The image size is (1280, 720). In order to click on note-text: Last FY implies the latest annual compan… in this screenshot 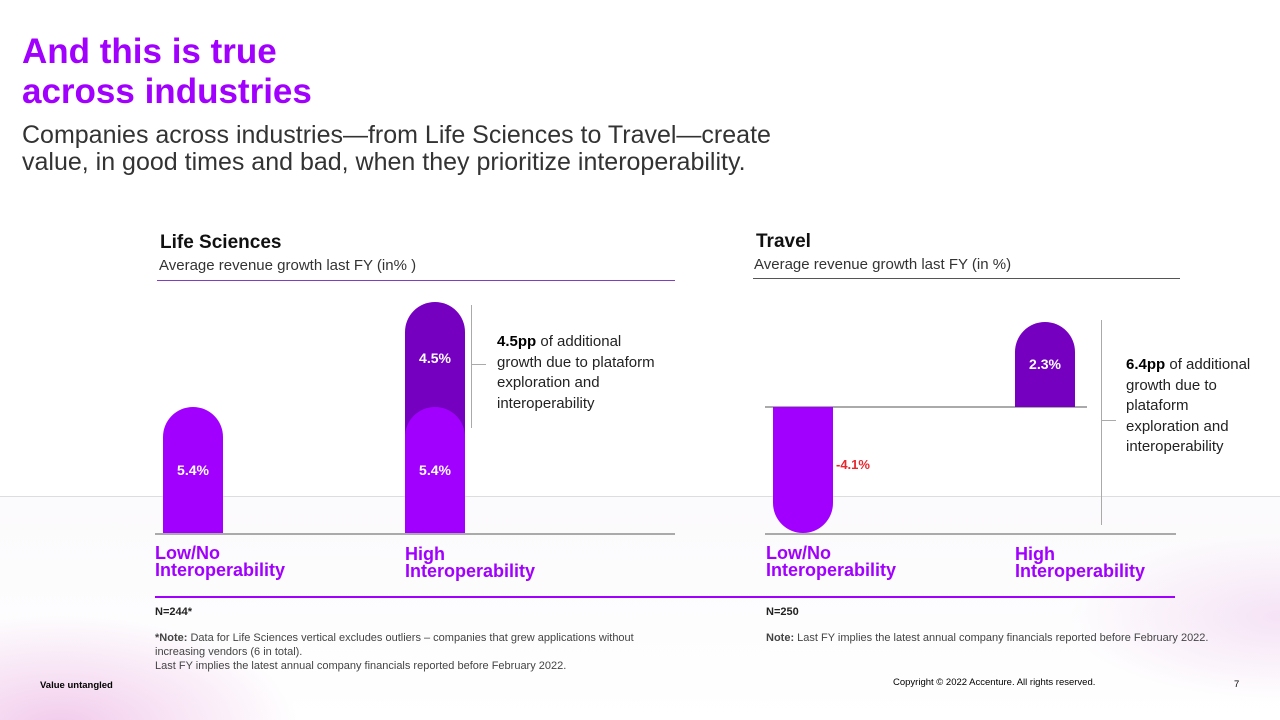, I will do `click(1001, 638)`.